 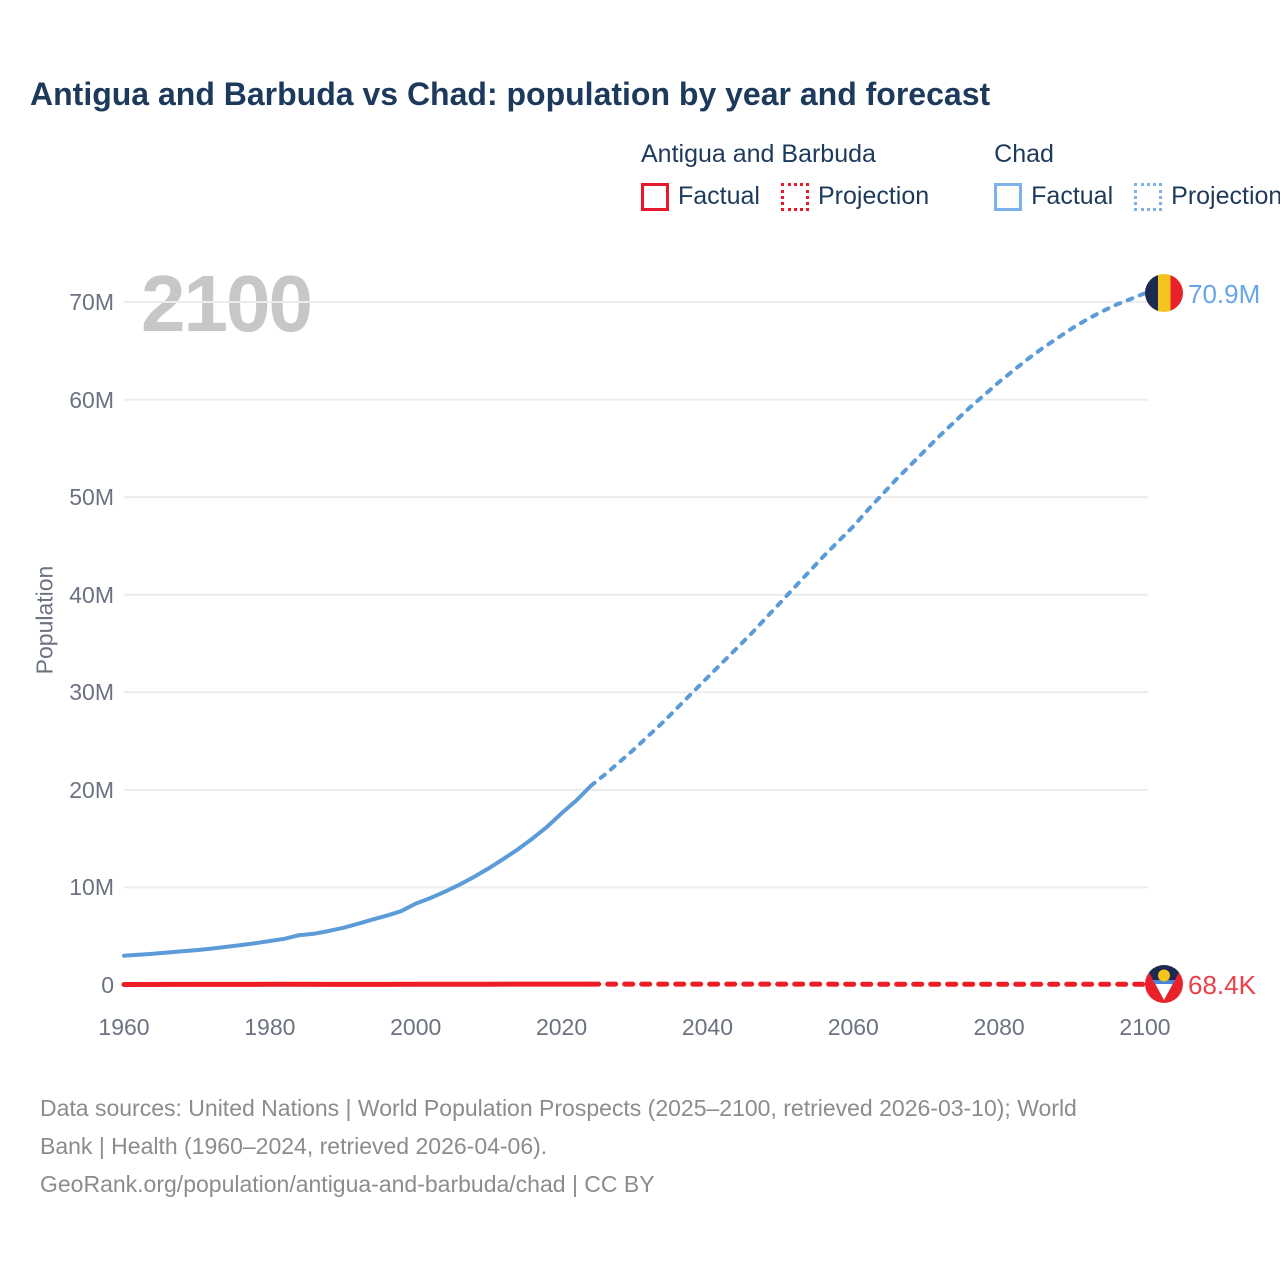 I want to click on x-tick-label: 2040, so click(x=707, y=1027).